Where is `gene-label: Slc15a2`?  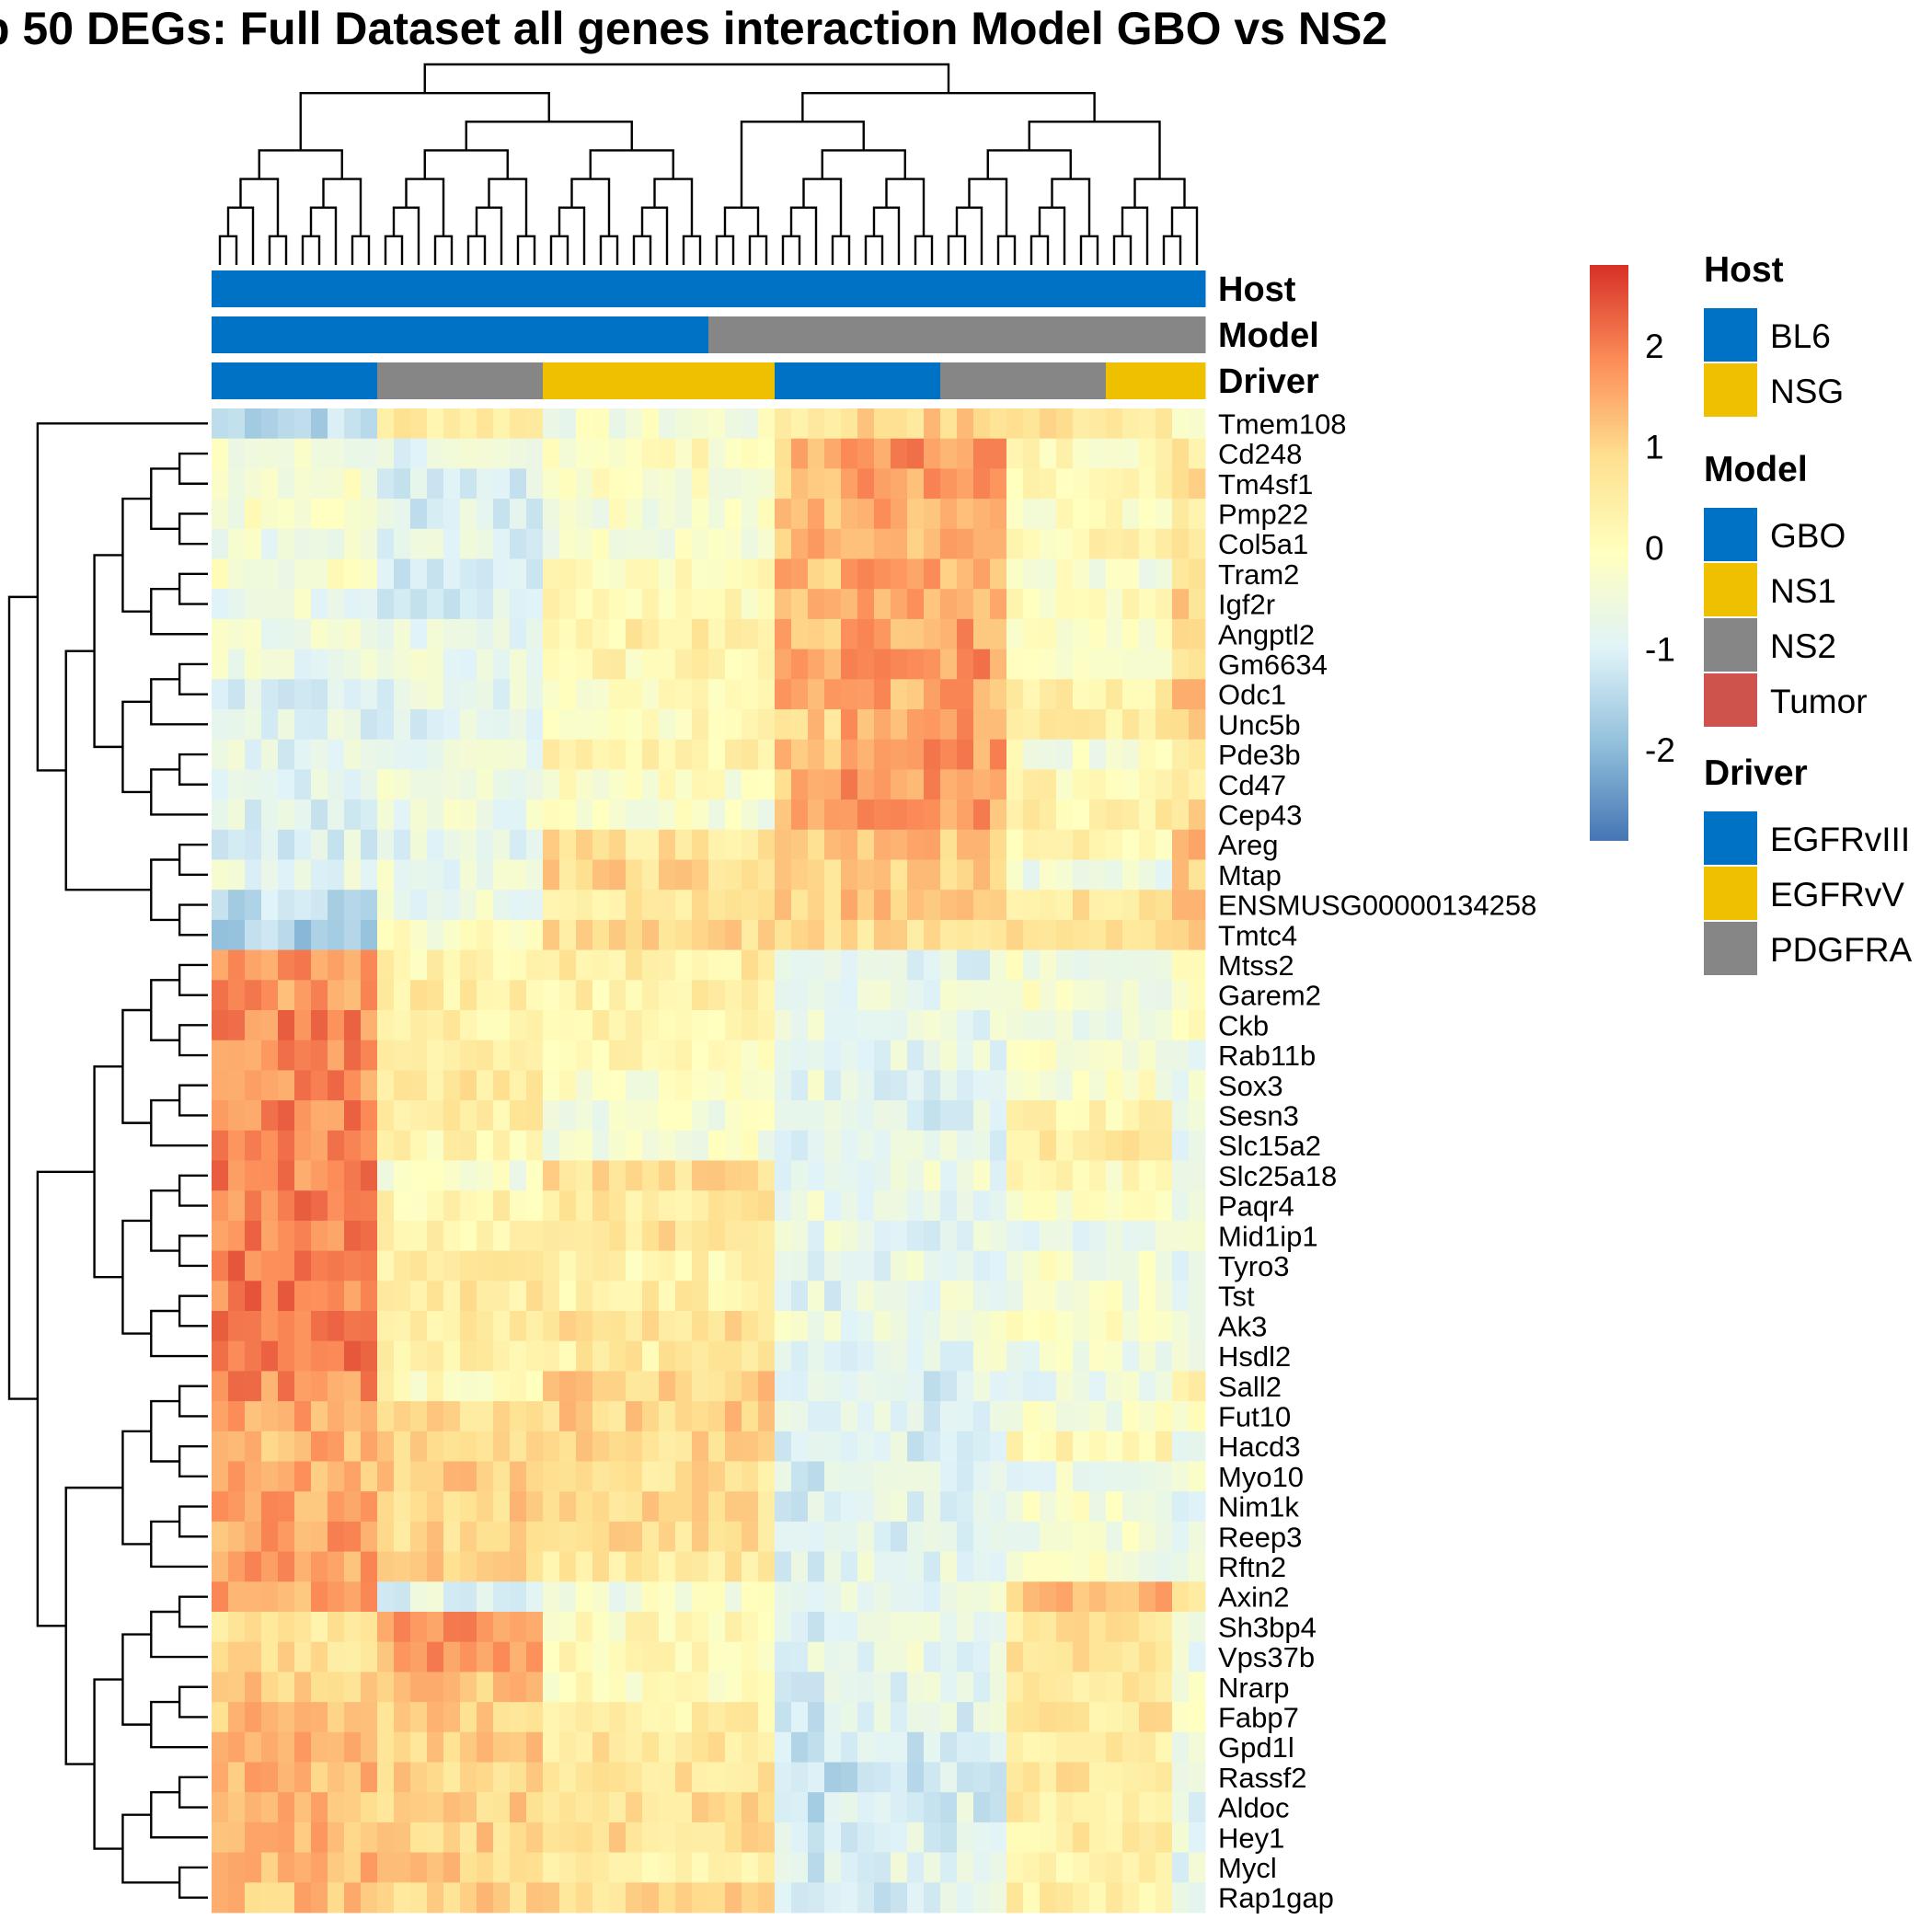
gene-label: Slc15a2 is located at coordinates (1269, 1146).